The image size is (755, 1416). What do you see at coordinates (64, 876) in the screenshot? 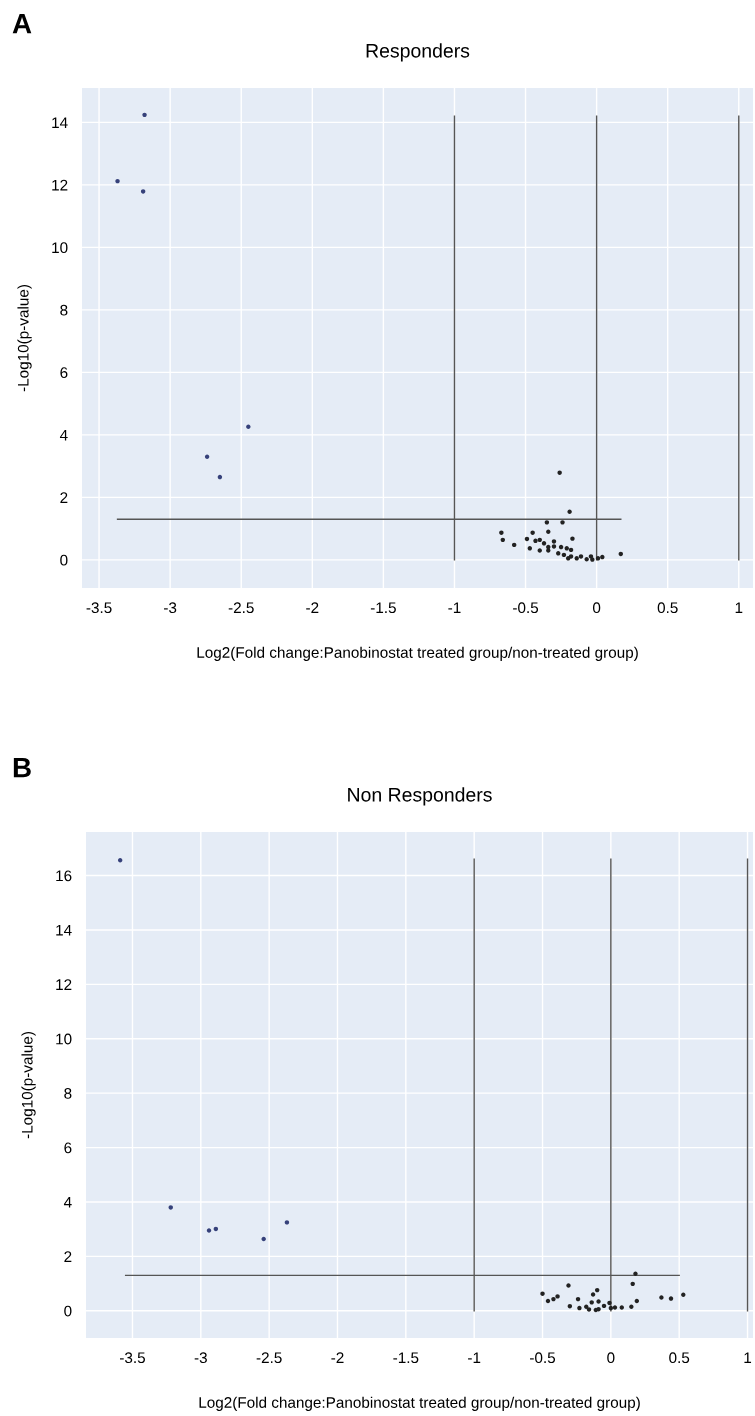
I see `y-tick-label: 16` at bounding box center [64, 876].